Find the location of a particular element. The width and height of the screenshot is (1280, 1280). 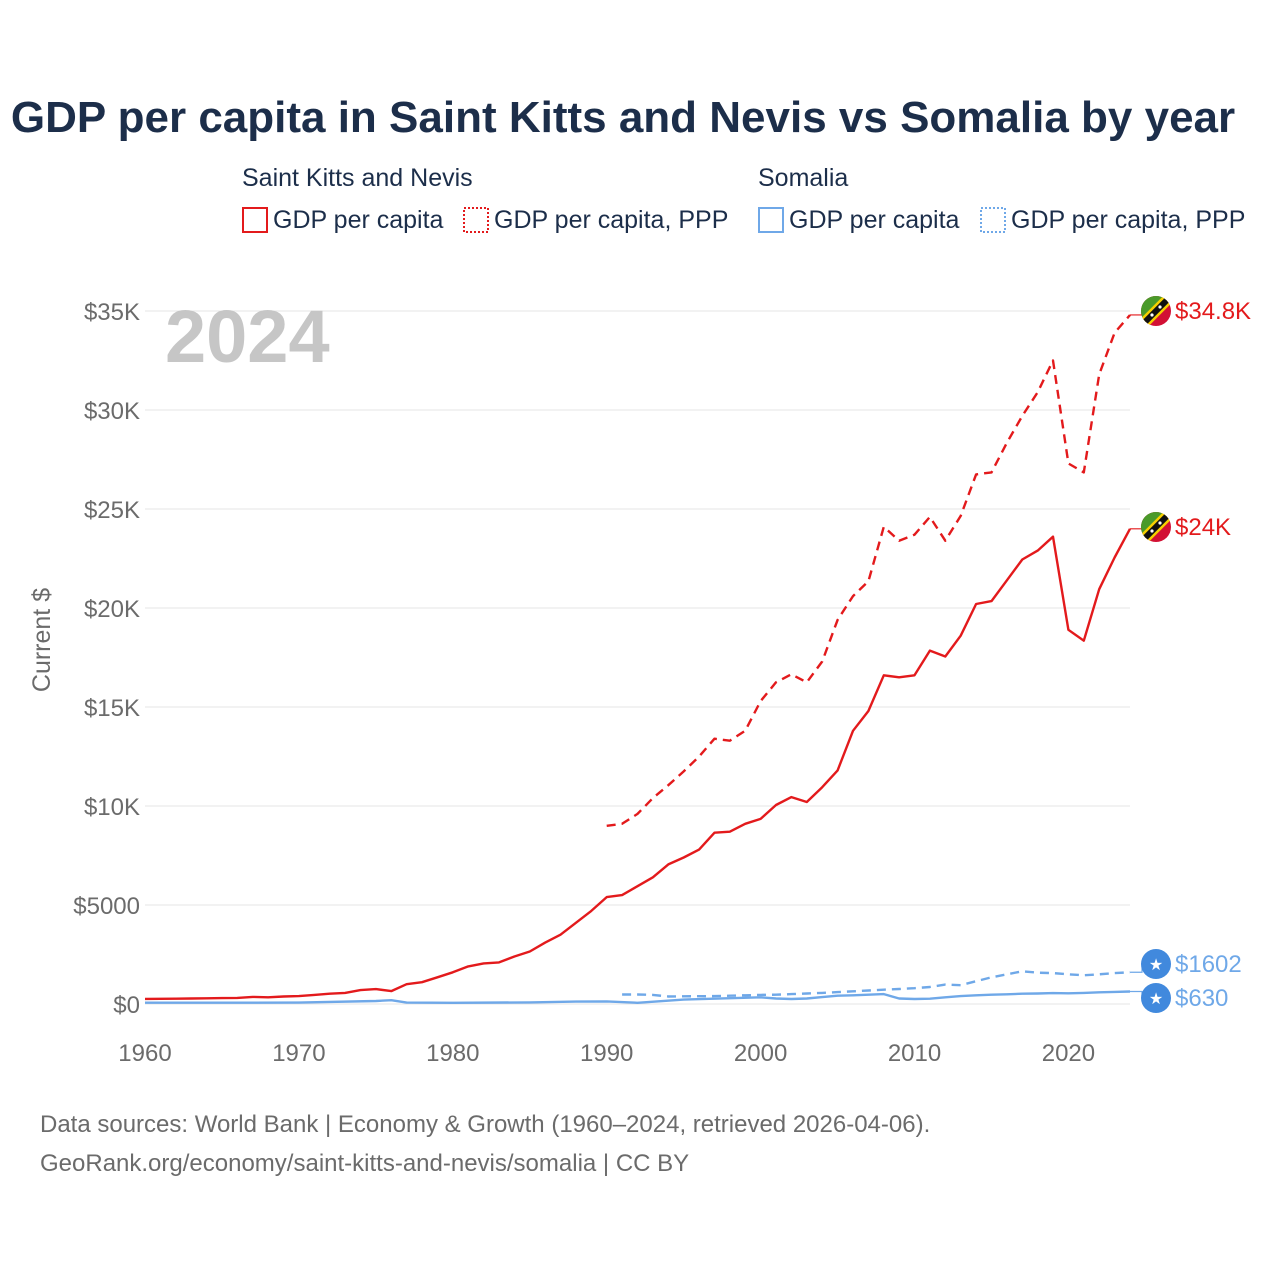

legend-label-som-gdp: GDP per capita is located at coordinates (874, 220).